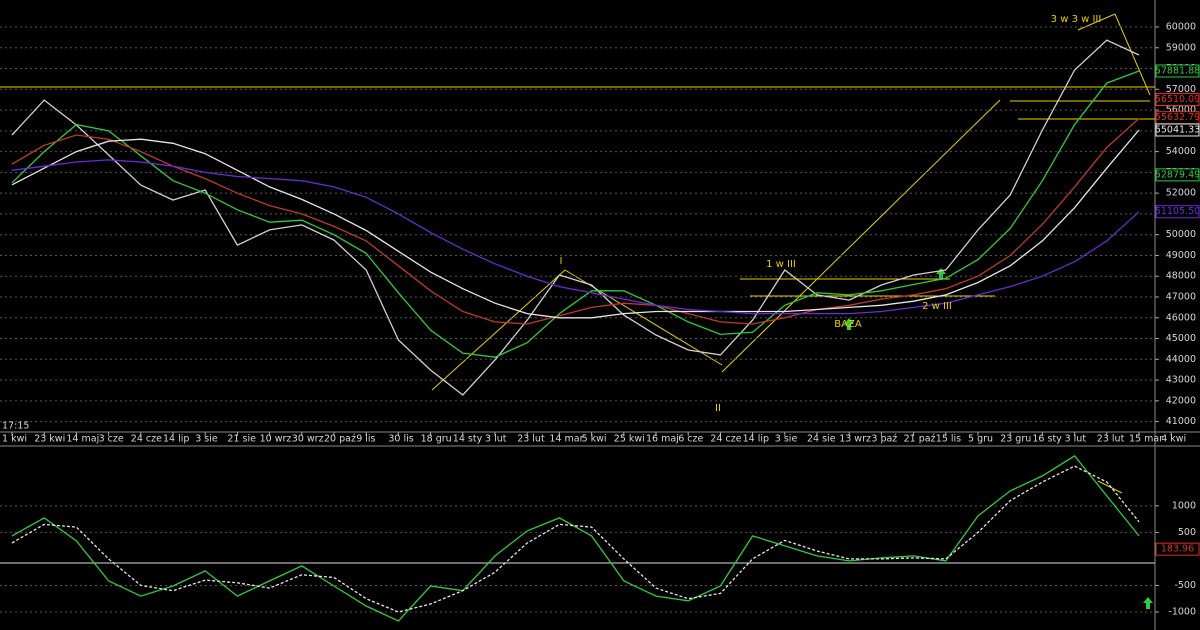 The image size is (1200, 630). What do you see at coordinates (15, 426) in the screenshot?
I see `time-label: 17:15` at bounding box center [15, 426].